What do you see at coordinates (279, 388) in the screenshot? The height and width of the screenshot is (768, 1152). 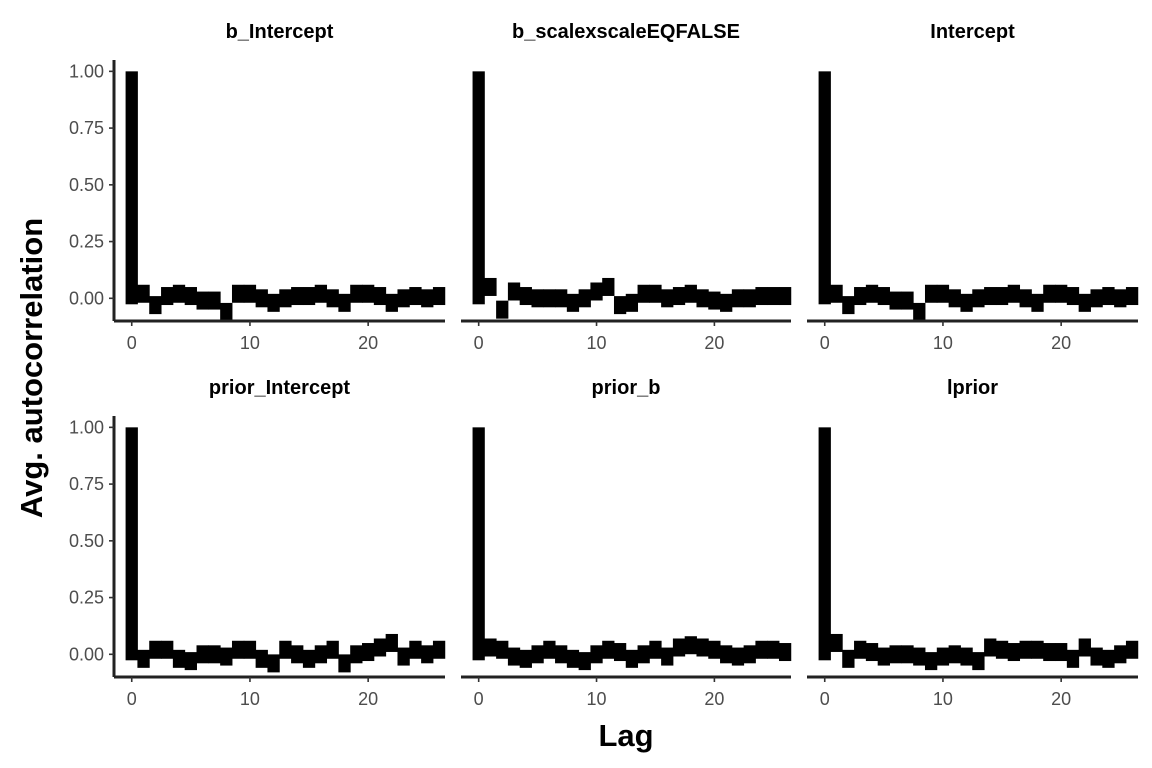 I see `facet-title: prior_Intercept` at bounding box center [279, 388].